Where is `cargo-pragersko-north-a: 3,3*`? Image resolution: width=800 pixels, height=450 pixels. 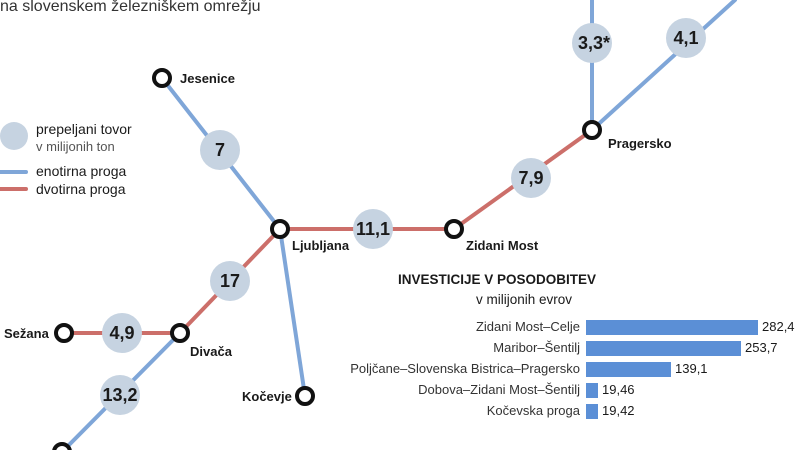
cargo-pragersko-north-a: 3,3* is located at coordinates (594, 43).